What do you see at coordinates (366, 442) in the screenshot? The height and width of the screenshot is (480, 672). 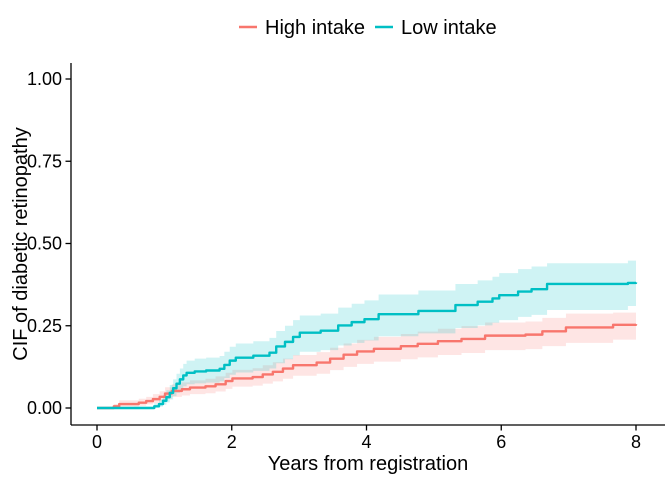 I see `x-tick-label: 4` at bounding box center [366, 442].